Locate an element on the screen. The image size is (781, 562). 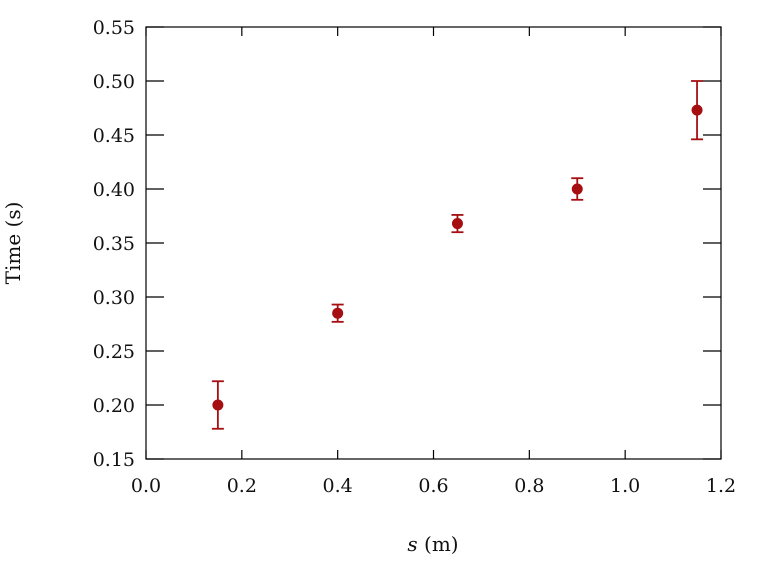
y-tick-label: 0.40 is located at coordinates (114, 190).